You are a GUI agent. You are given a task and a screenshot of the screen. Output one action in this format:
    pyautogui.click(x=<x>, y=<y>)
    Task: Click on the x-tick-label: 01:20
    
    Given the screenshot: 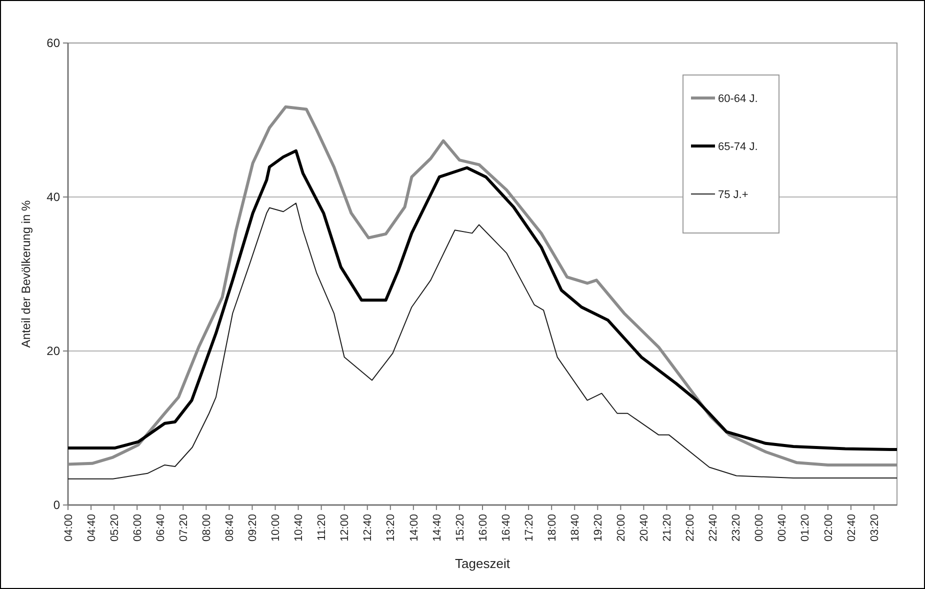 What is the action you would take?
    pyautogui.click(x=806, y=528)
    